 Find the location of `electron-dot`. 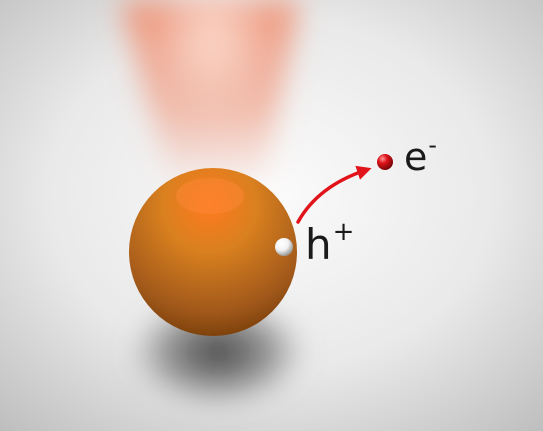

electron-dot is located at coordinates (385, 162).